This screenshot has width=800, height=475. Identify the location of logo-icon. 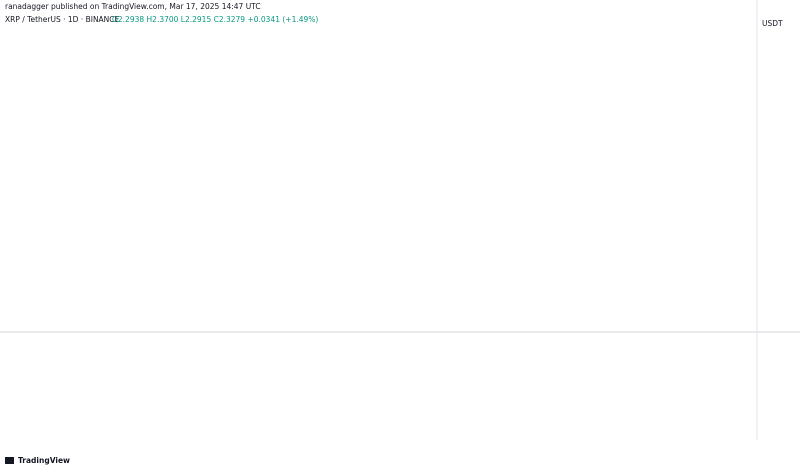
(9, 460).